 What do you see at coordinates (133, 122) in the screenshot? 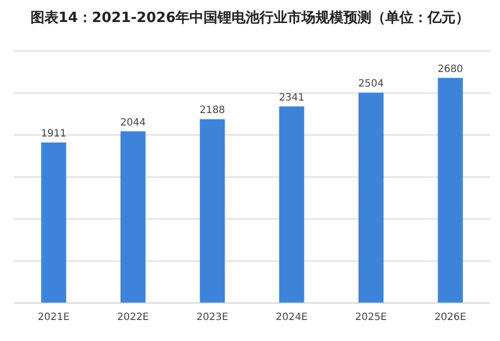
I see `data-label: 2044` at bounding box center [133, 122].